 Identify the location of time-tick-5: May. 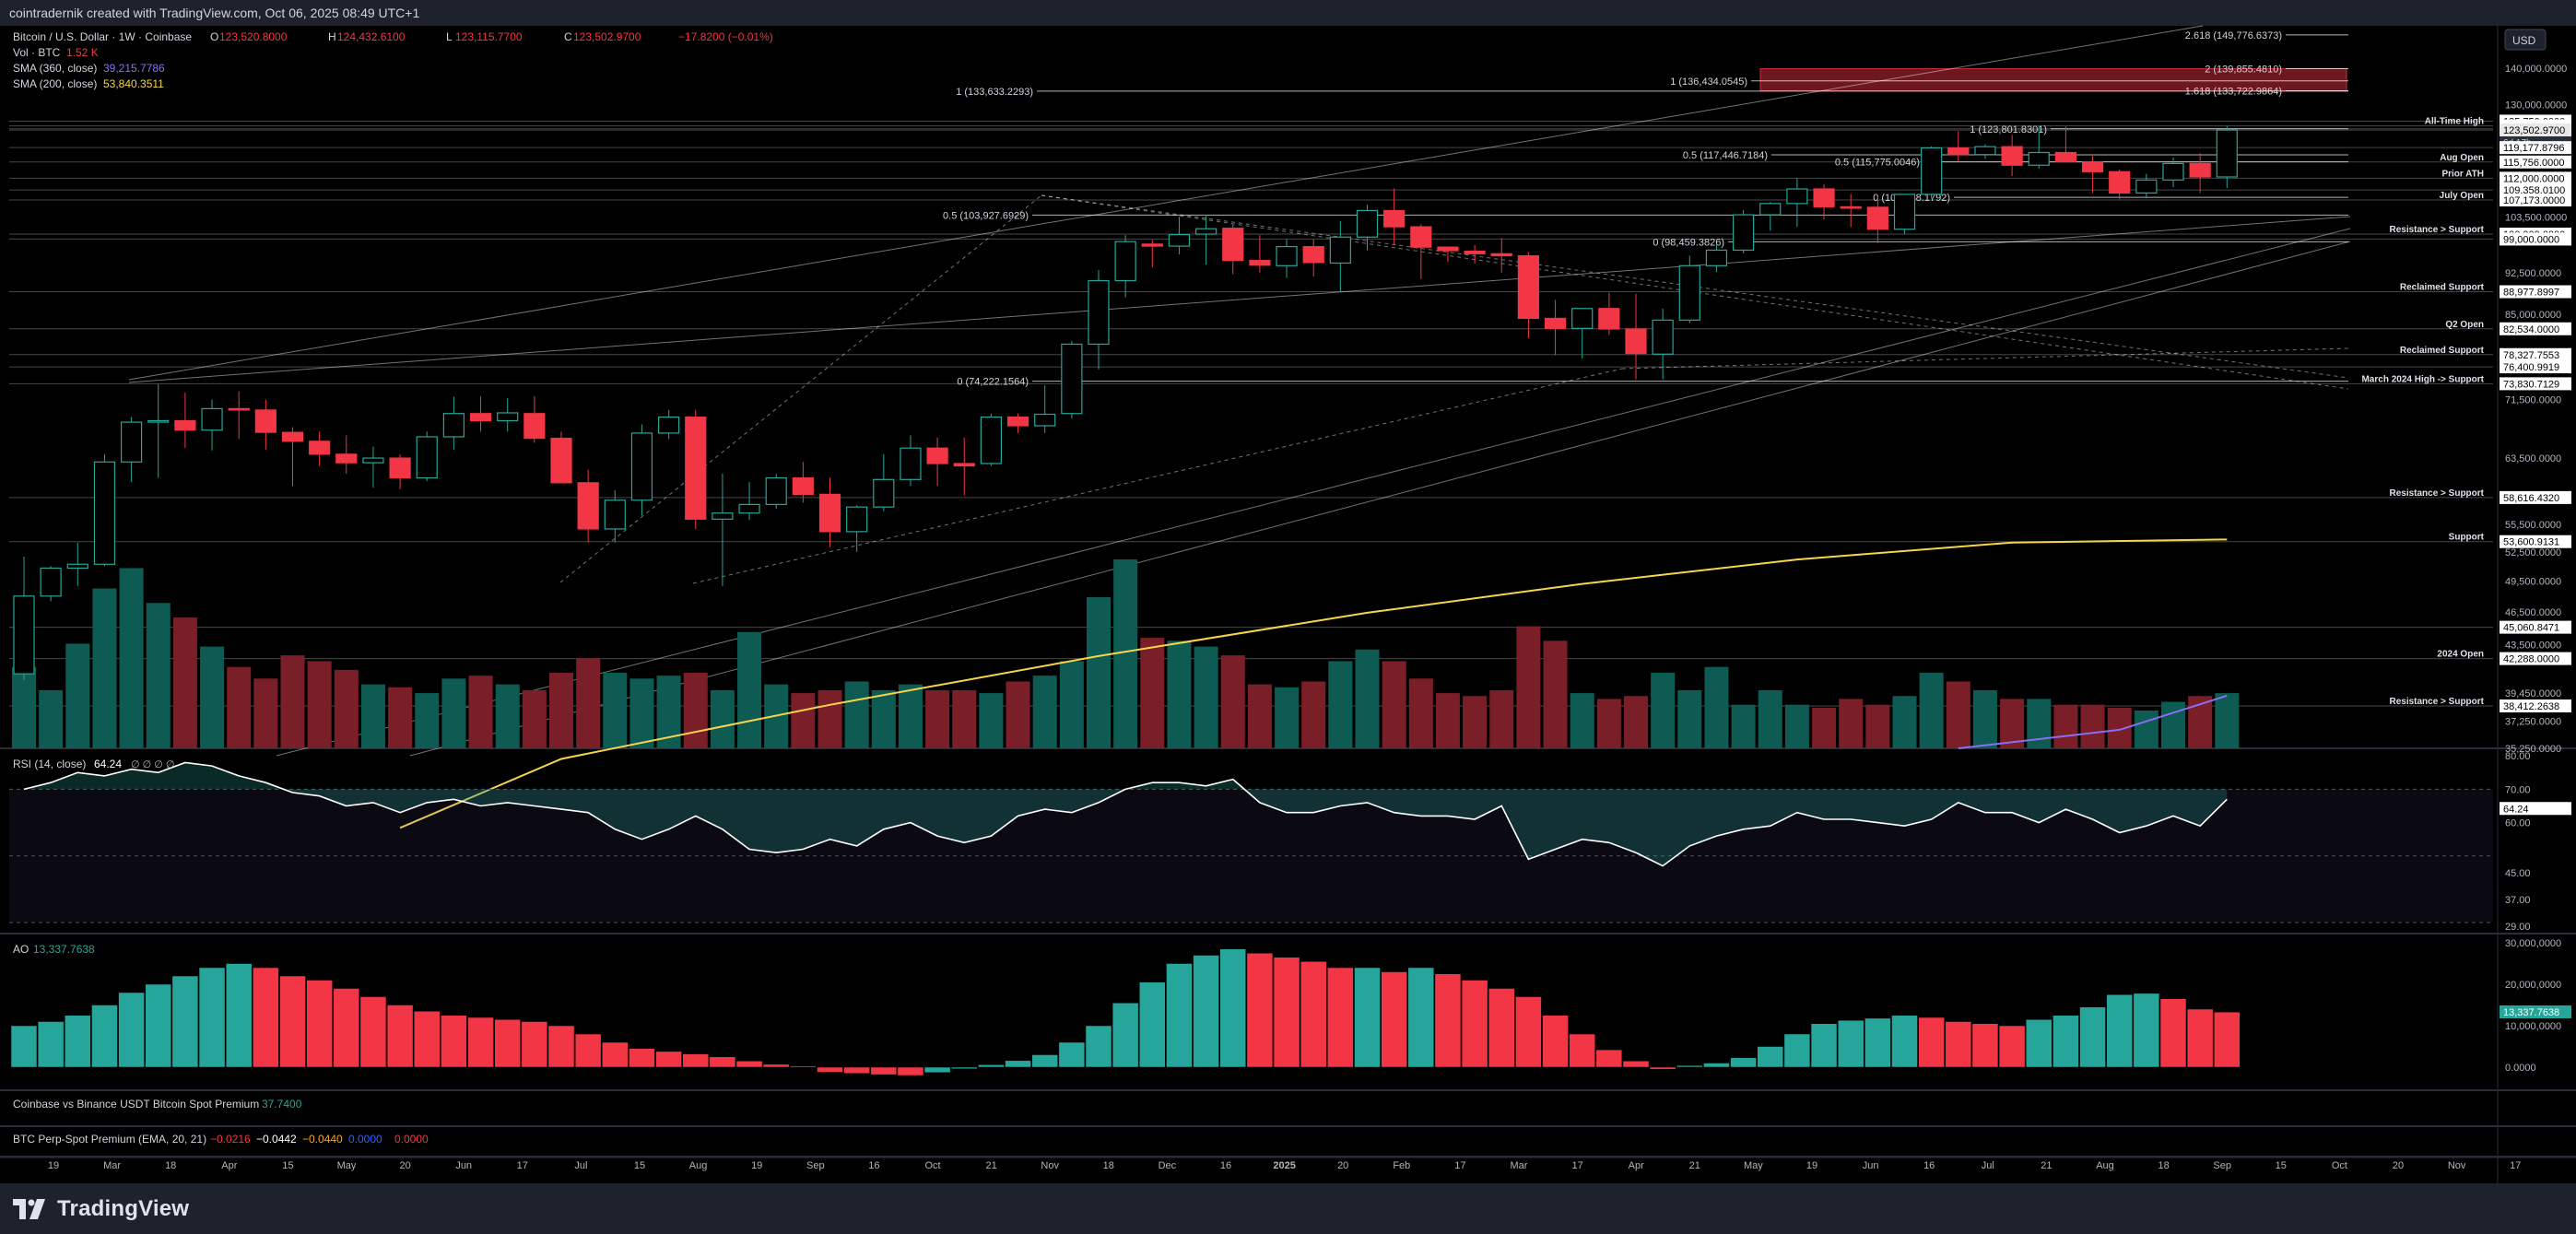
(347, 1165).